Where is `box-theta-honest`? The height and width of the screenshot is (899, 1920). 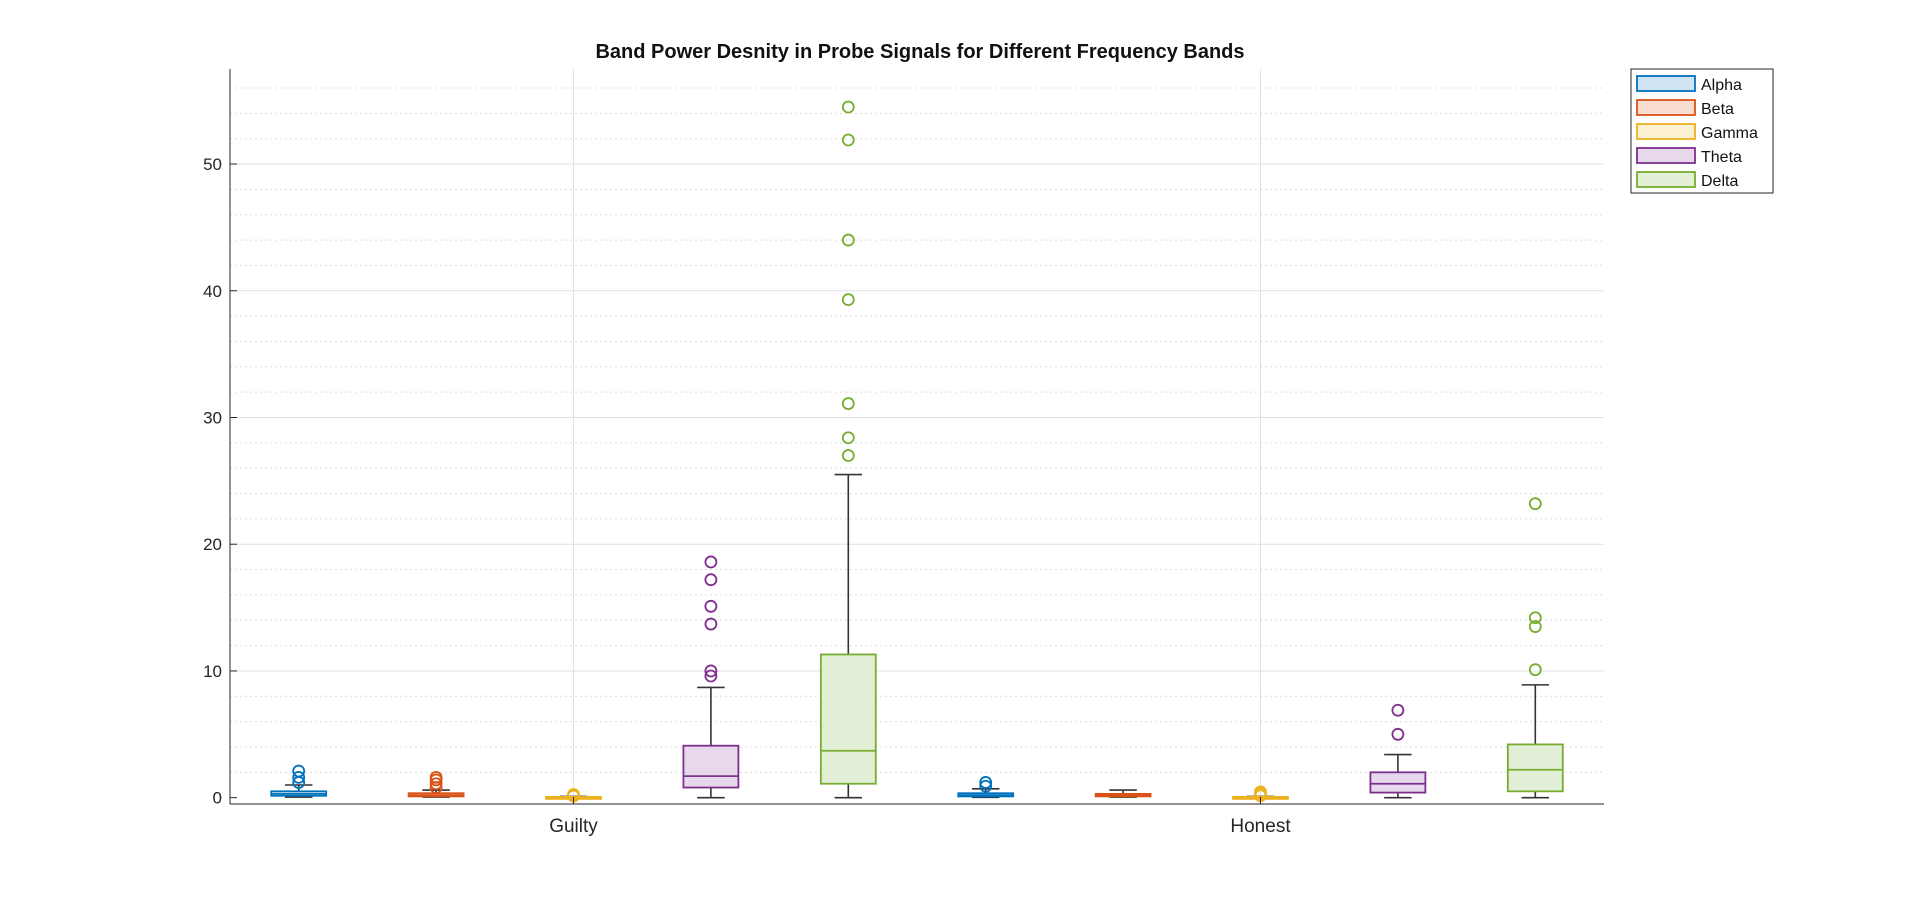
box-theta-honest is located at coordinates (1398, 751).